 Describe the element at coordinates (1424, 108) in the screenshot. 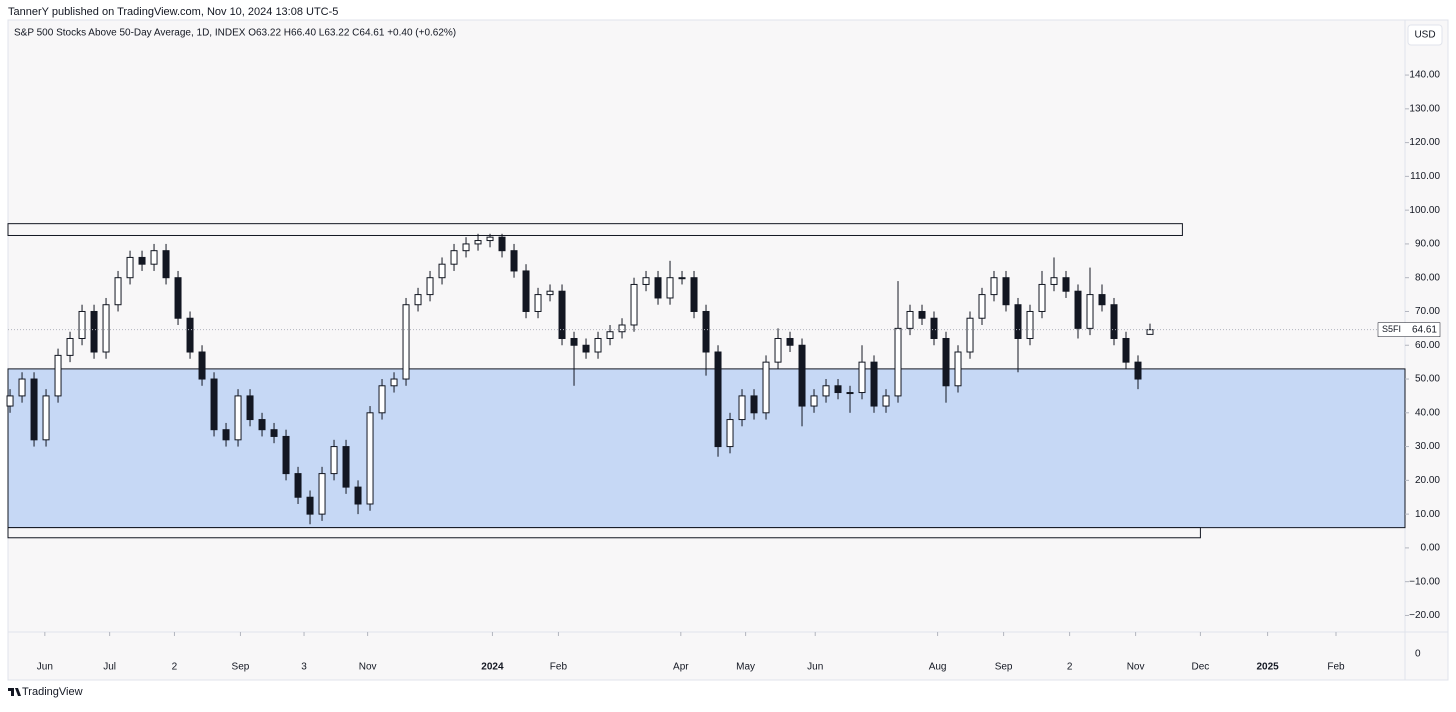

I see `y-tick-label: 130.00` at that location.